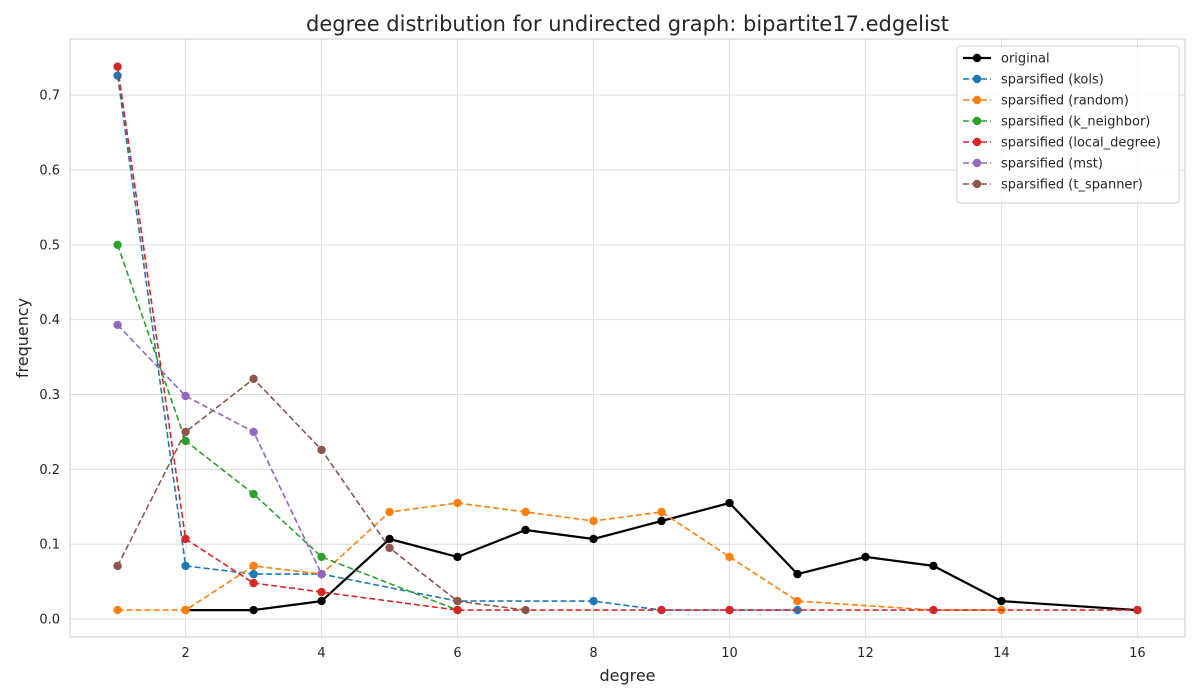  I want to click on x-tick-label: 8, so click(593, 653).